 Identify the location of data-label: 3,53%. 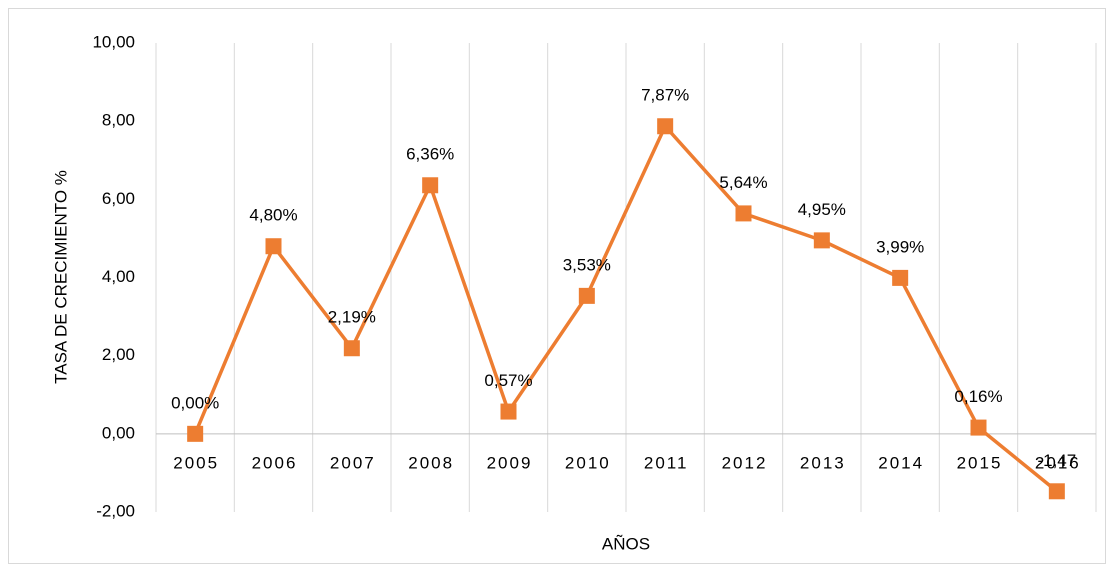
(587, 264).